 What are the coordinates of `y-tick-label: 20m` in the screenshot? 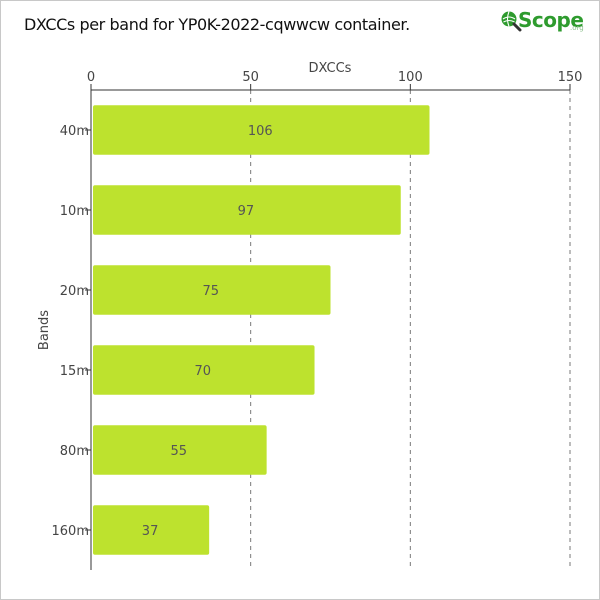 It's located at (74, 291).